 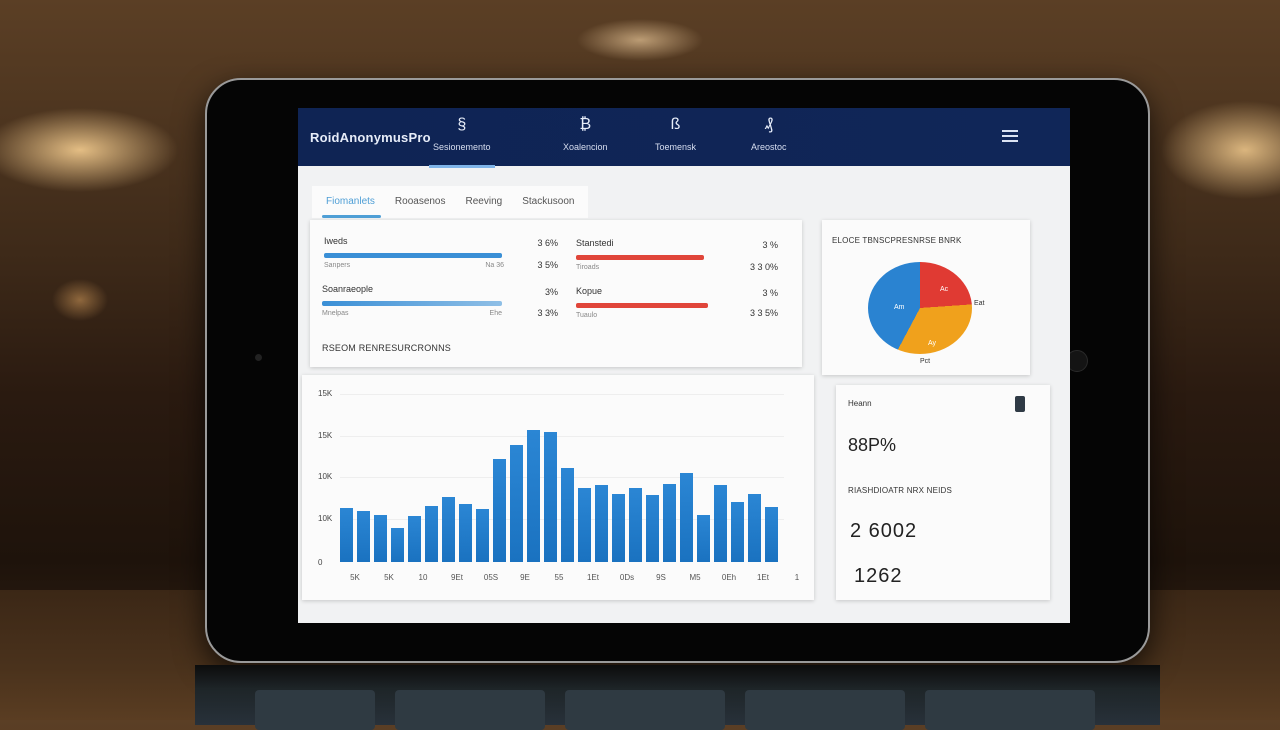 What do you see at coordinates (588, 267) in the screenshot?
I see `metric-sub-left: Tiroads` at bounding box center [588, 267].